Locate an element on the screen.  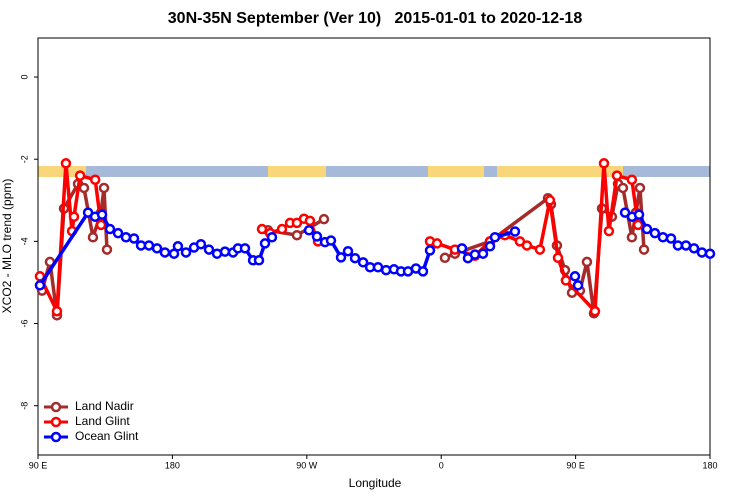
surface-strip is located at coordinates (374, 171).